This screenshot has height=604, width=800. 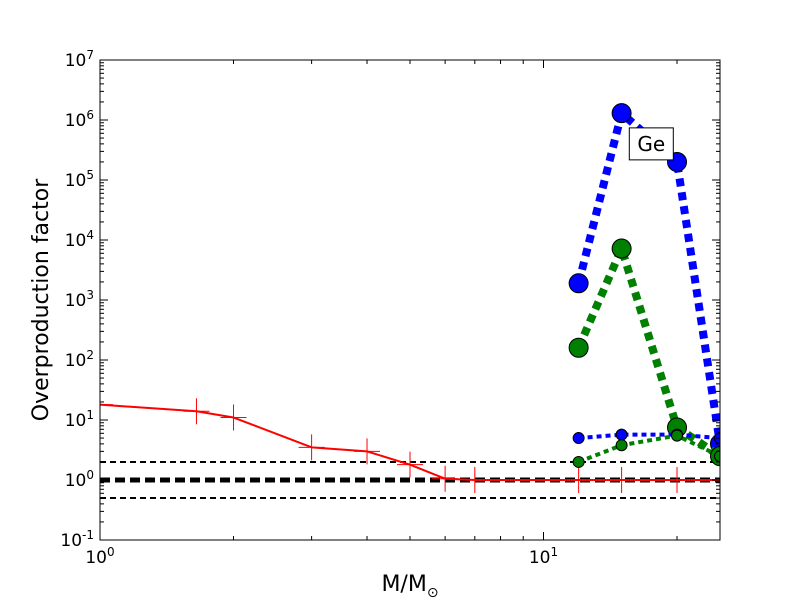 What do you see at coordinates (79, 479) in the screenshot?
I see `y-tick-label: 10⁰` at bounding box center [79, 479].